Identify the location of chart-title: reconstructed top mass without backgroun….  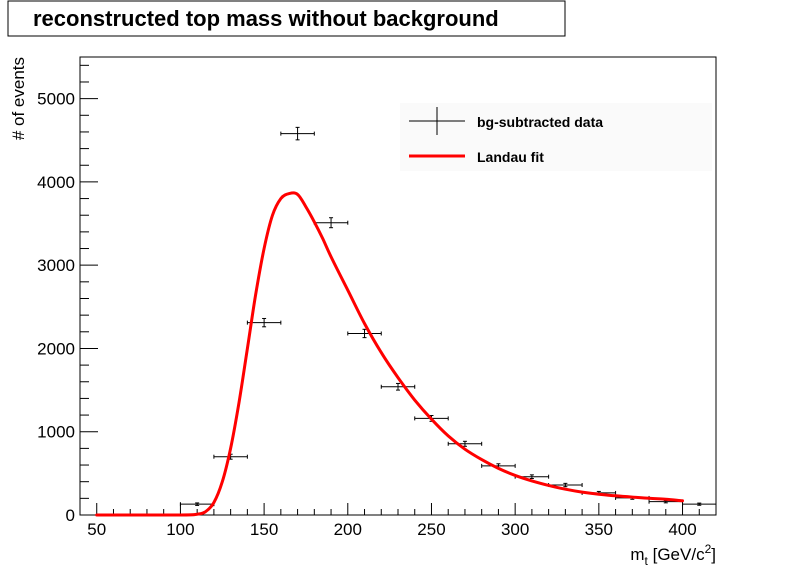
(266, 18).